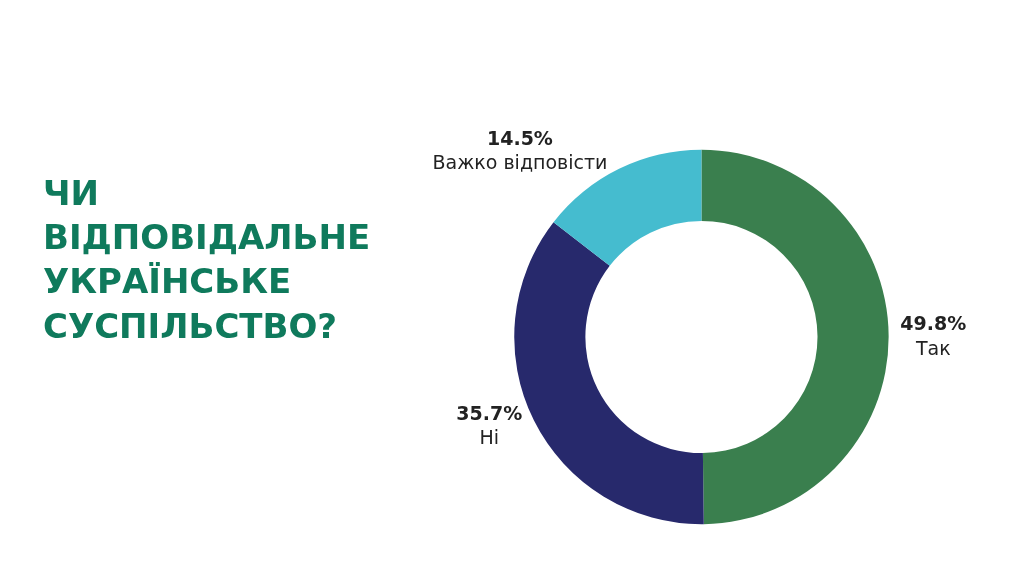 The width and height of the screenshot is (1024, 576). Describe the element at coordinates (519, 137) in the screenshot. I see `data-label: 14.5%` at that location.